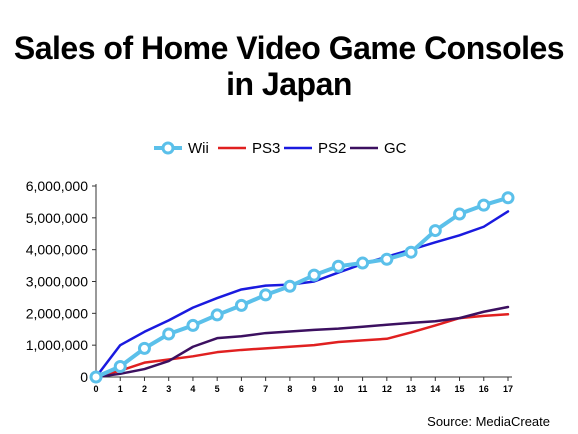  I want to click on y-tick-label: 1,000,000, so click(57, 345).